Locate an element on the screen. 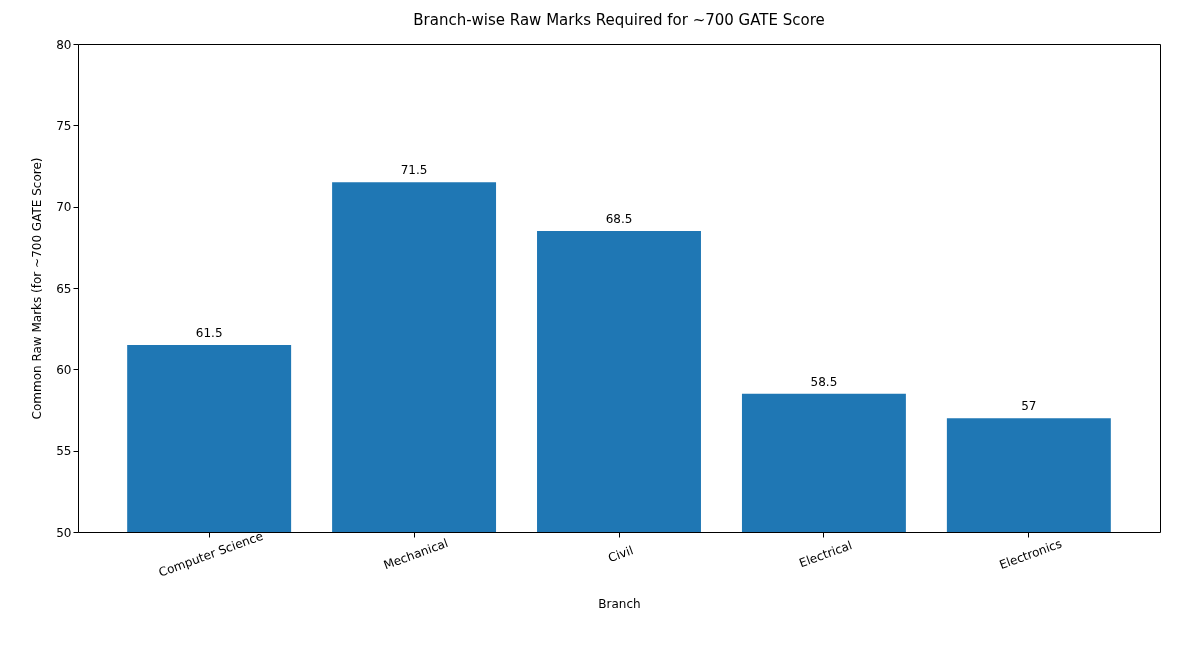 This screenshot has width=1200, height=661. x-axis-title: Branch is located at coordinates (619, 603).